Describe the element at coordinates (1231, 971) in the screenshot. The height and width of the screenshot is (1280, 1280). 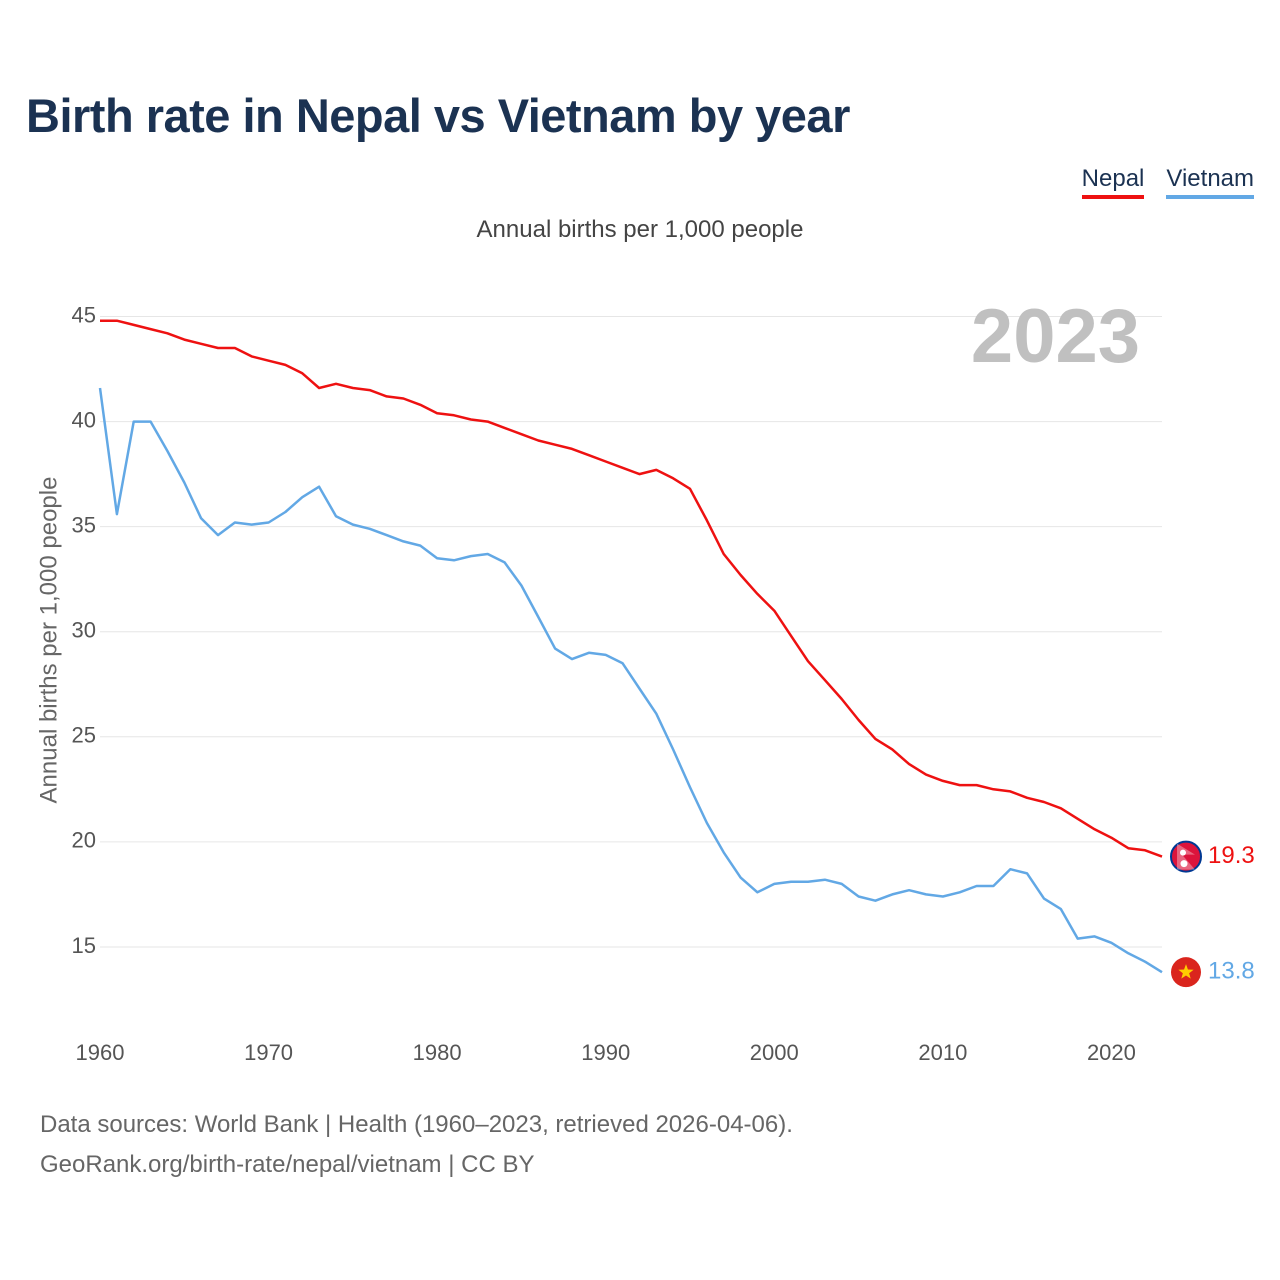
I see `end-value-label-vietnam: 13.8` at that location.